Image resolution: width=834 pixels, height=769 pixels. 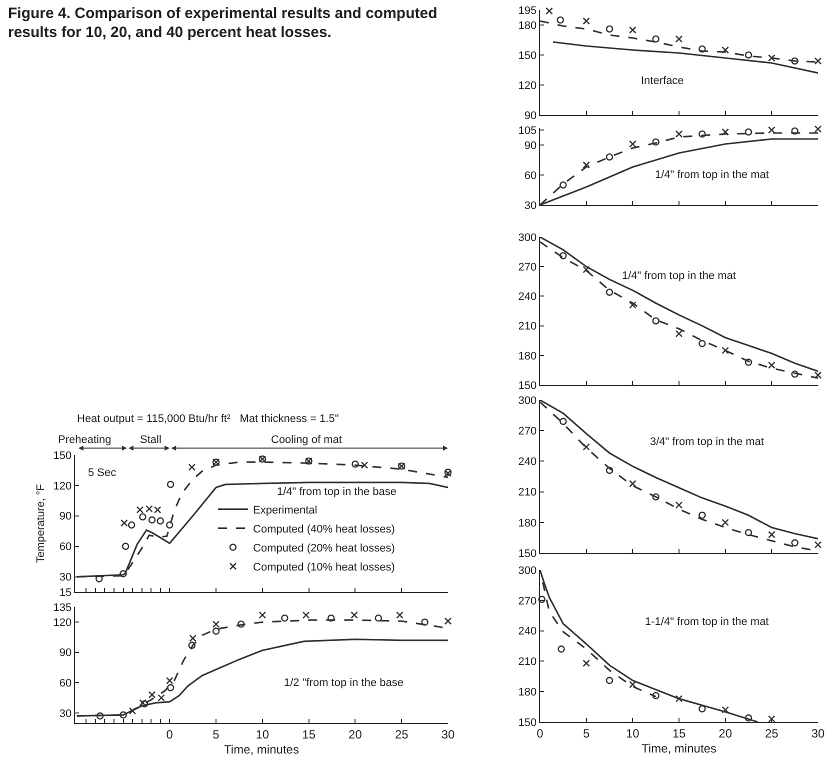 What do you see at coordinates (223, 23) in the screenshot?
I see `chart-title: Figure 4. Comparison of experimental results and computed results for 10, 20, and 40 percent heat losses.` at bounding box center [223, 23].